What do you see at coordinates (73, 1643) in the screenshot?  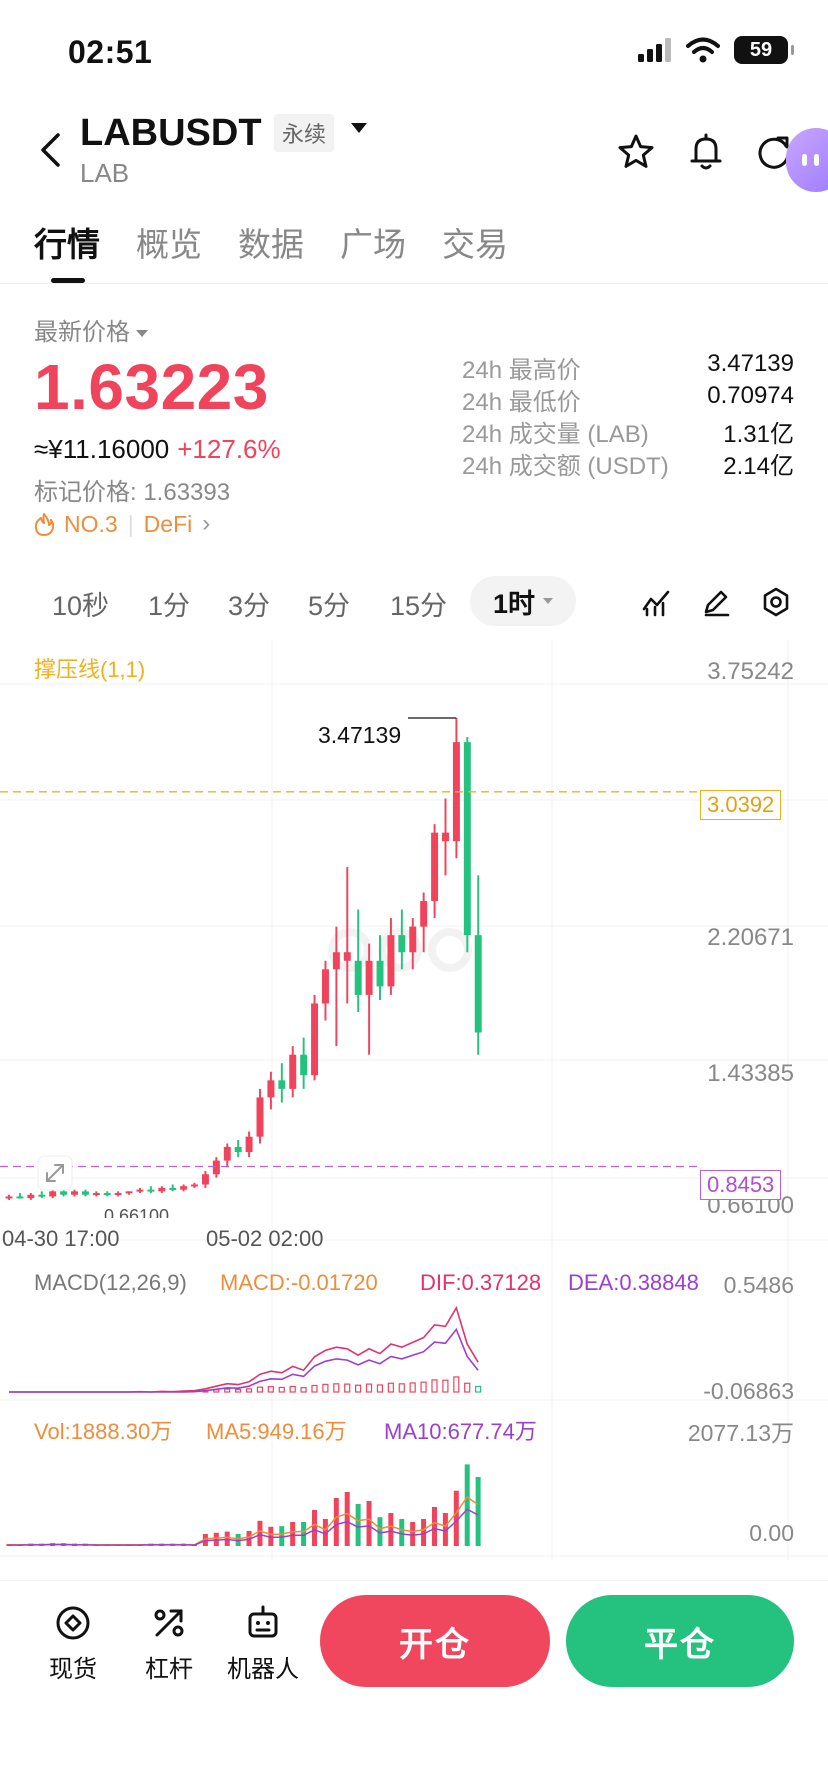 I see `nav-spot: 现货` at bounding box center [73, 1643].